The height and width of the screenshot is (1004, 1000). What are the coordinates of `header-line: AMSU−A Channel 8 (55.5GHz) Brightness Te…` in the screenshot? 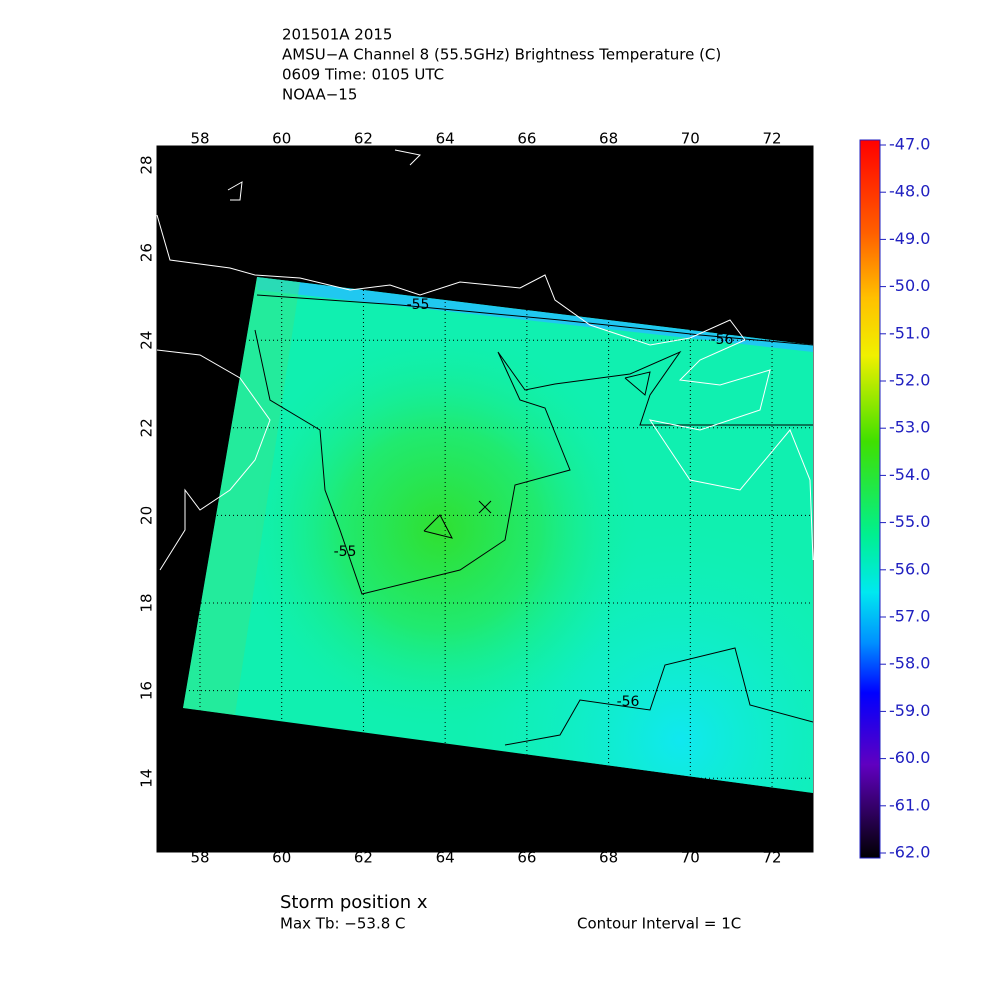 It's located at (501, 55).